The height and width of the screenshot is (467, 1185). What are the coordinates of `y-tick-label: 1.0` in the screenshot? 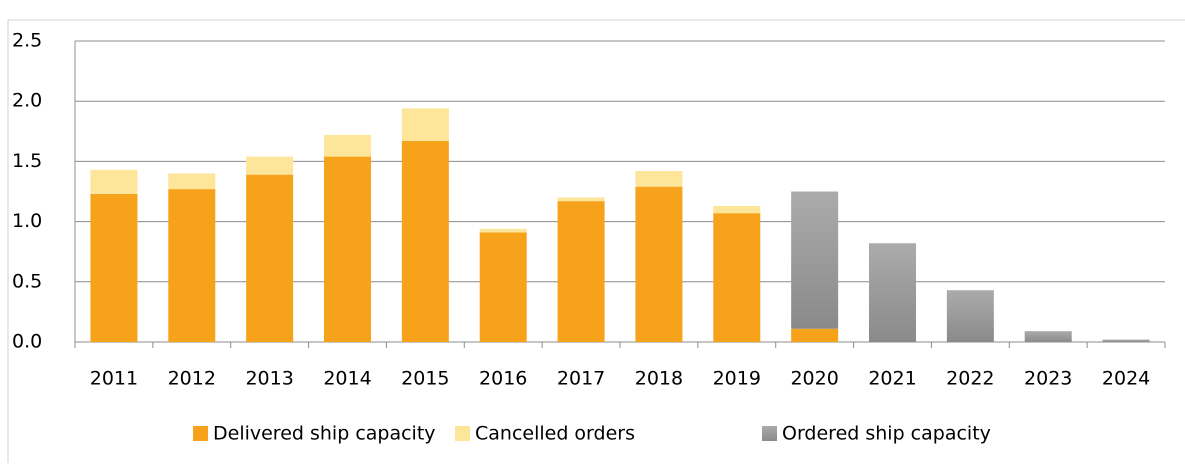 It's located at (27, 221).